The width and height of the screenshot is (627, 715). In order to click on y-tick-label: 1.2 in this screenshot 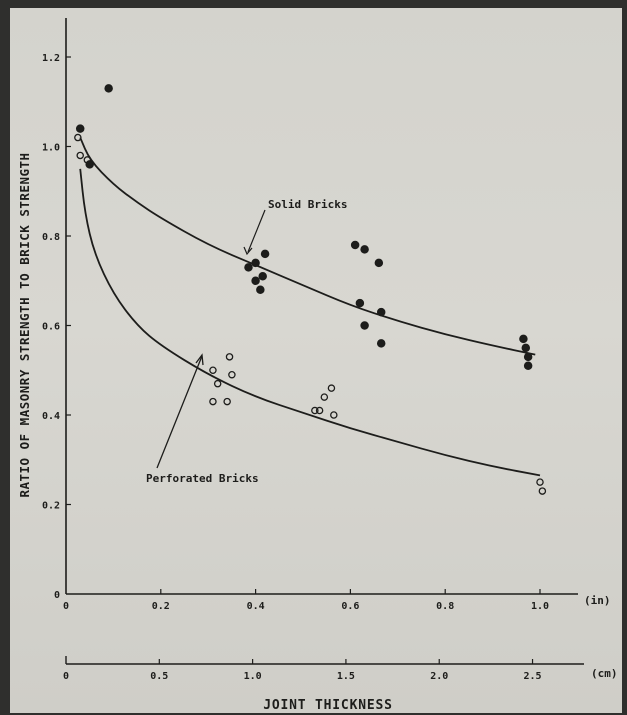, I will do `click(51, 58)`.